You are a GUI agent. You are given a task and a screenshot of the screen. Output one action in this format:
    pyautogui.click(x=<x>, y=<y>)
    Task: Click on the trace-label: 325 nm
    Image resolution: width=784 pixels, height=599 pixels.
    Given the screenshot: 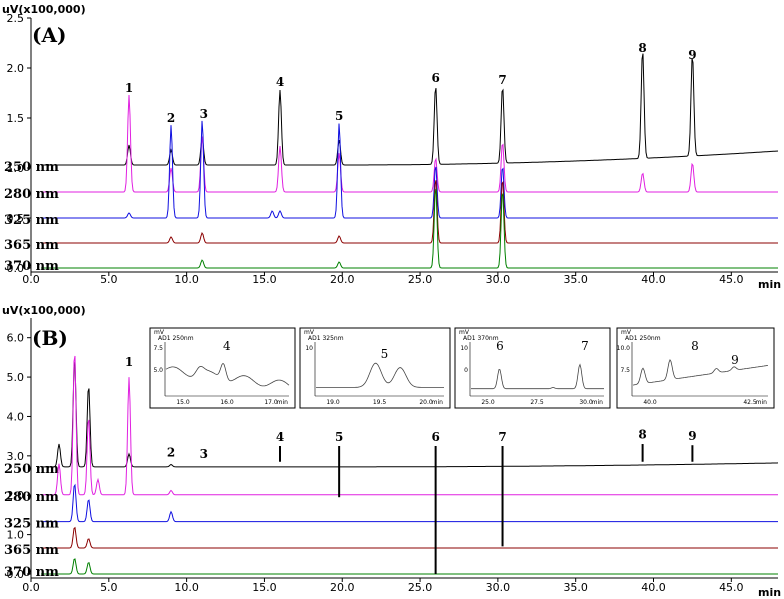 What is the action you would take?
    pyautogui.click(x=31, y=524)
    